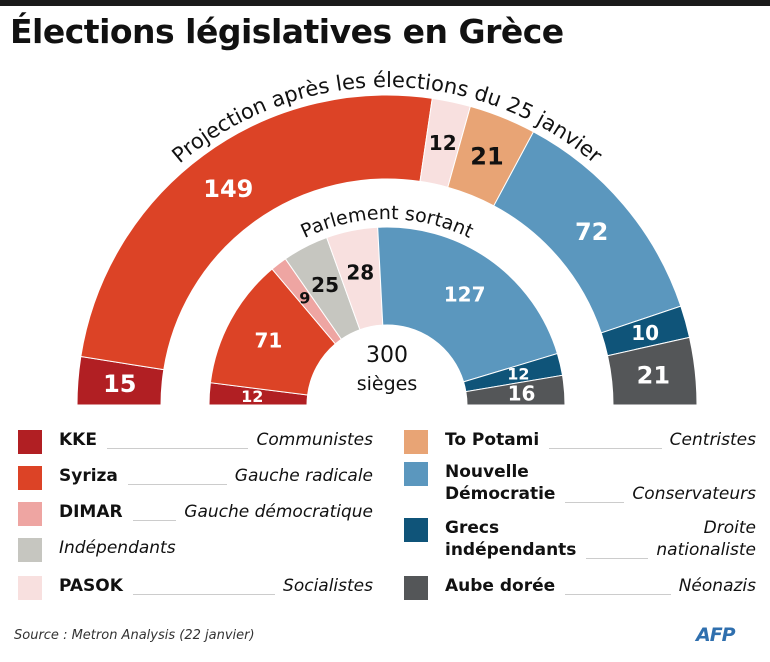 This screenshot has height=662, width=770. What do you see at coordinates (303, 476) in the screenshot?
I see `legend-party-description: Gauche radicale` at bounding box center [303, 476].